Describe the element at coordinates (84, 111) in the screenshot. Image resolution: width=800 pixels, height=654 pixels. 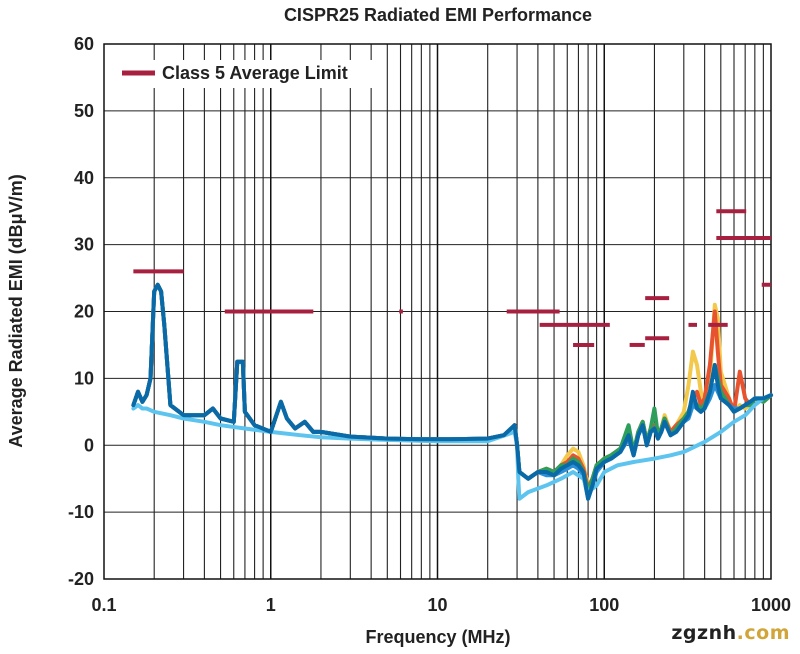
I see `y-tick-label: 50` at that location.